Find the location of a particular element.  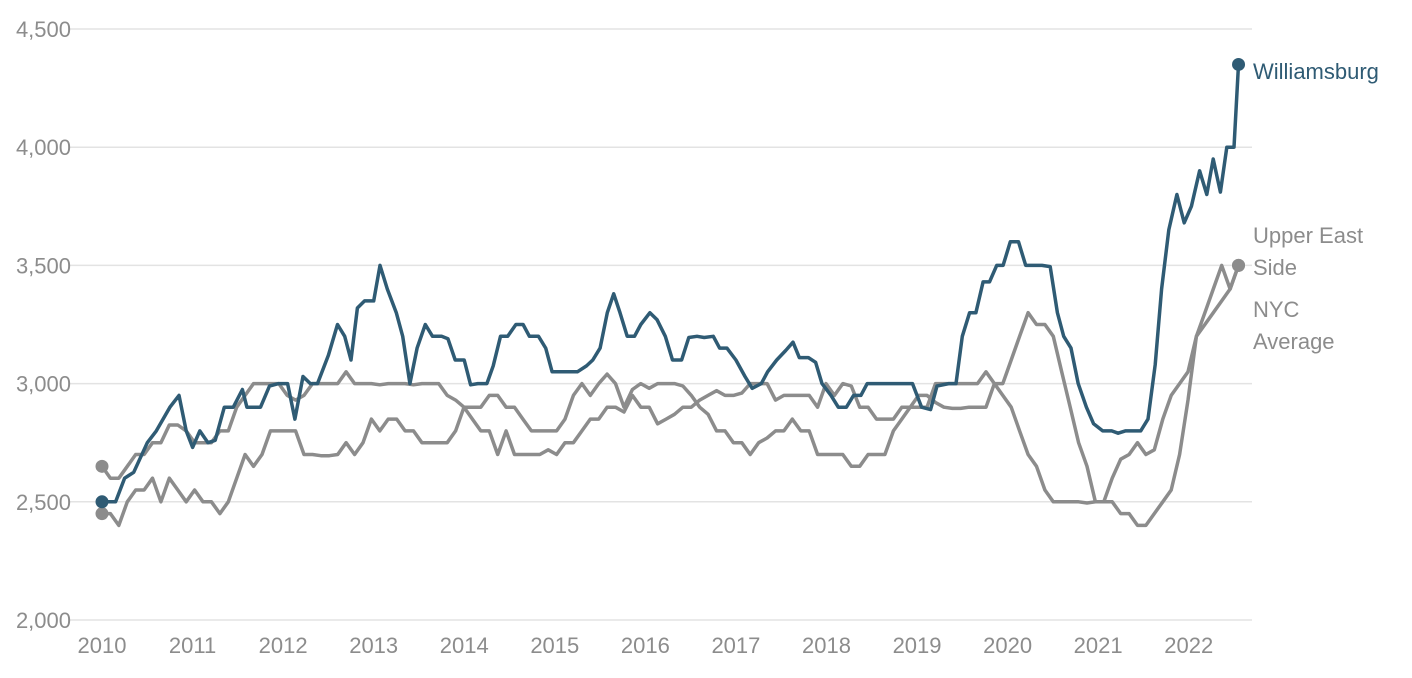

y-tick-label: 2,500 is located at coordinates (43, 502).